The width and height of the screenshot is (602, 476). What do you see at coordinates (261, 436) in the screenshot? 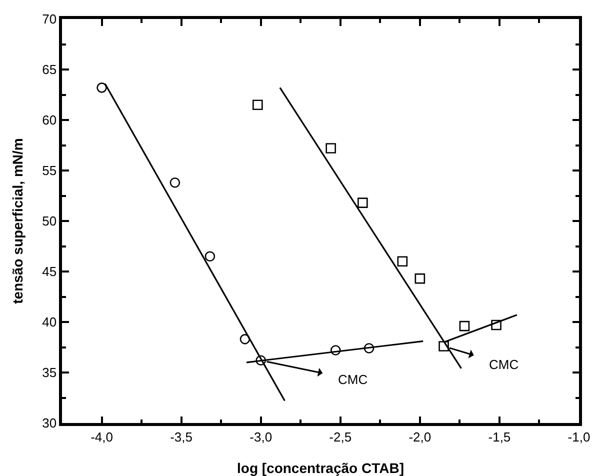
I see `x-tick-label: -3,0` at bounding box center [261, 436].